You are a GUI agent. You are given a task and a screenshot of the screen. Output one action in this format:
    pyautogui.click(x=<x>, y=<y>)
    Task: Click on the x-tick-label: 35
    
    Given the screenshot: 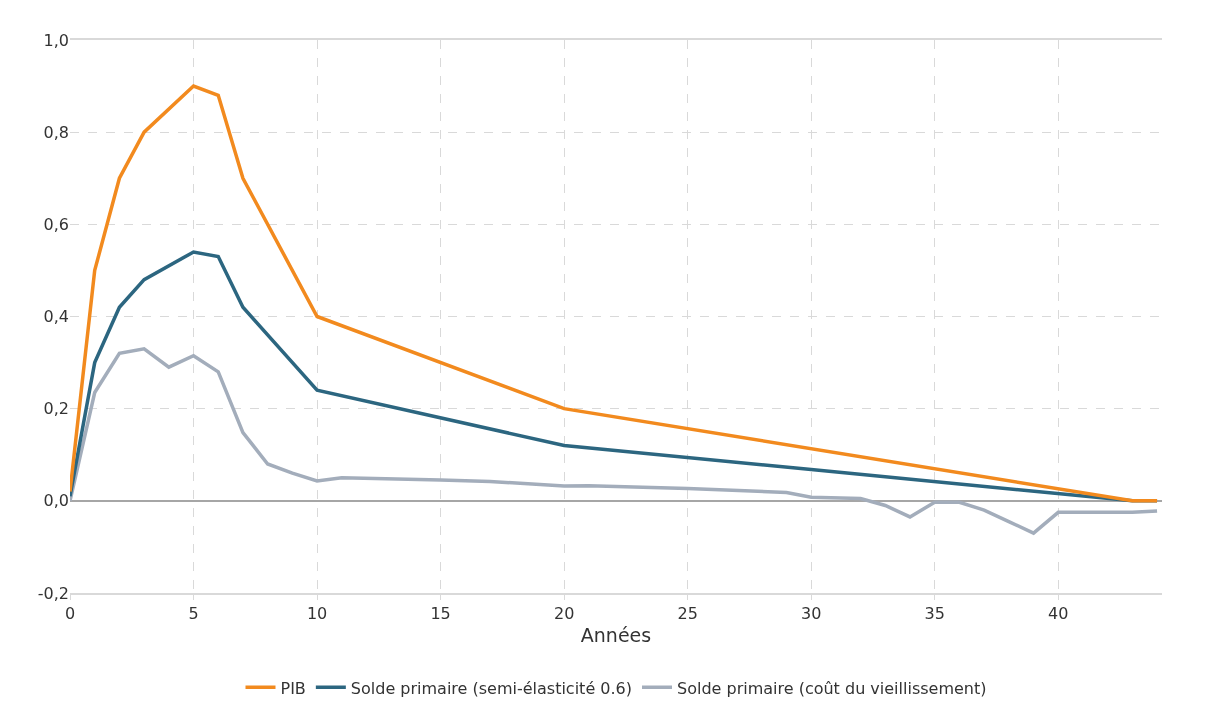 What is the action you would take?
    pyautogui.click(x=934, y=614)
    